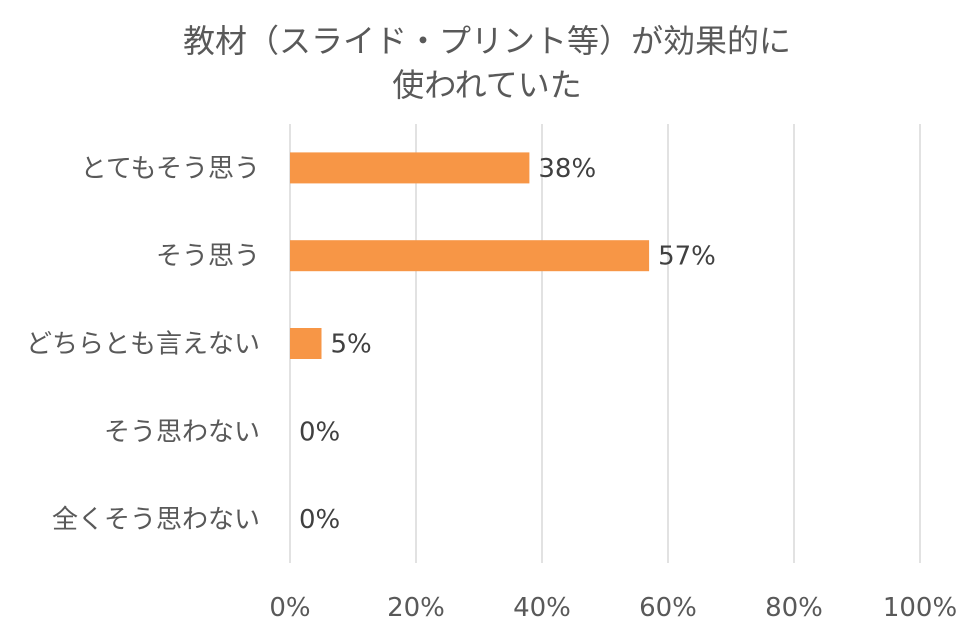 This screenshot has width=974, height=635. I want to click on category-label: どちらとも言えない, so click(143, 345).